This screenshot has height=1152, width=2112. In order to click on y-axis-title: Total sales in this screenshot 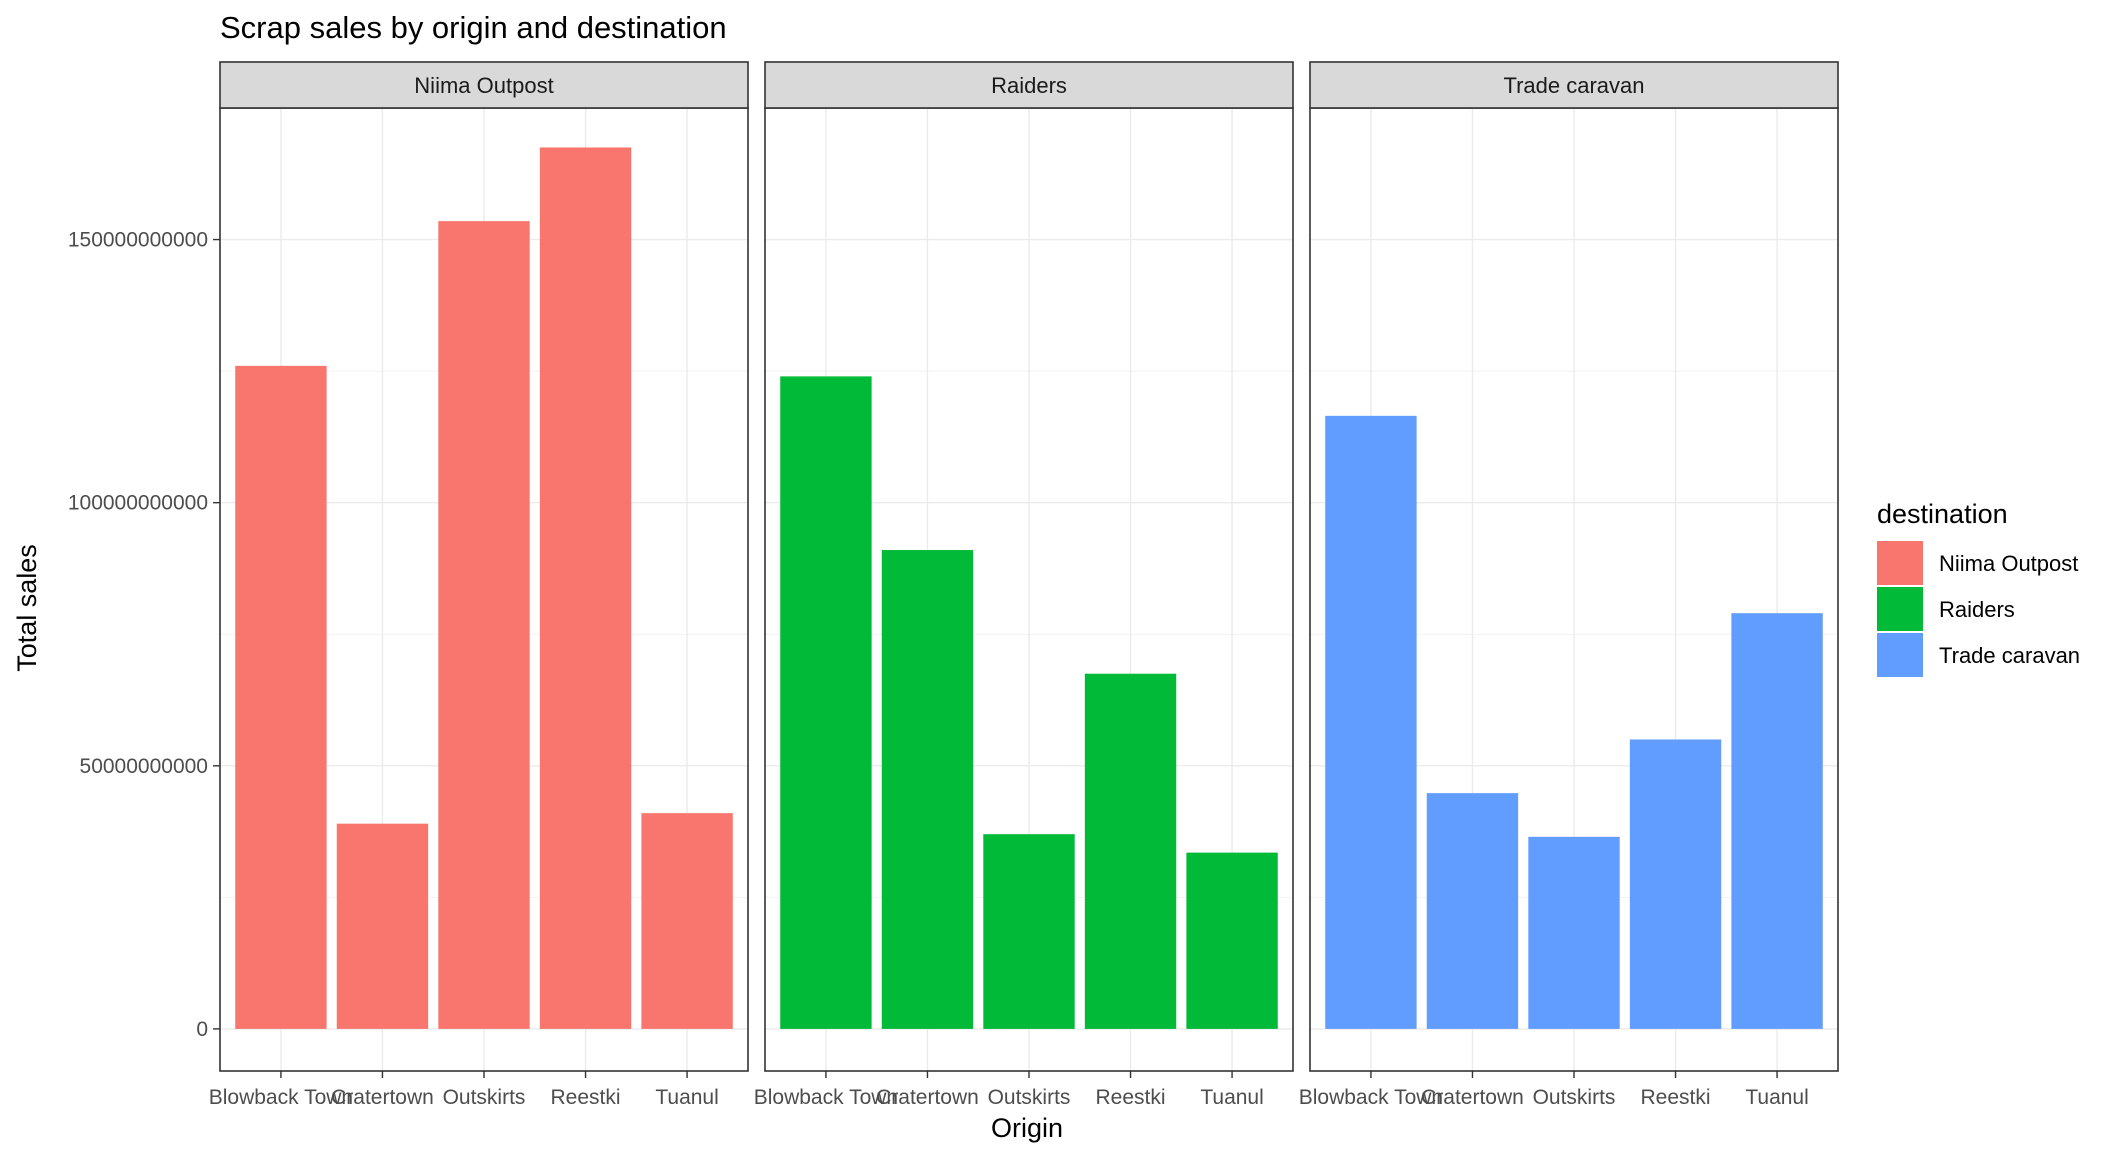, I will do `click(27, 608)`.